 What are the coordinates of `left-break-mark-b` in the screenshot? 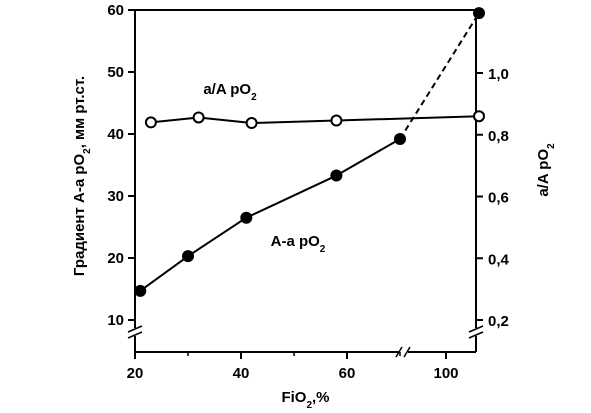 It's located at (135, 335).